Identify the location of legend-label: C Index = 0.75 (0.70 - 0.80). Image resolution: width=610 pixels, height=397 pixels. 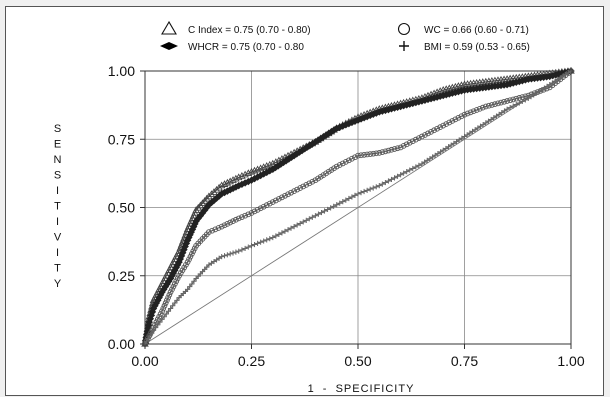
(249, 30).